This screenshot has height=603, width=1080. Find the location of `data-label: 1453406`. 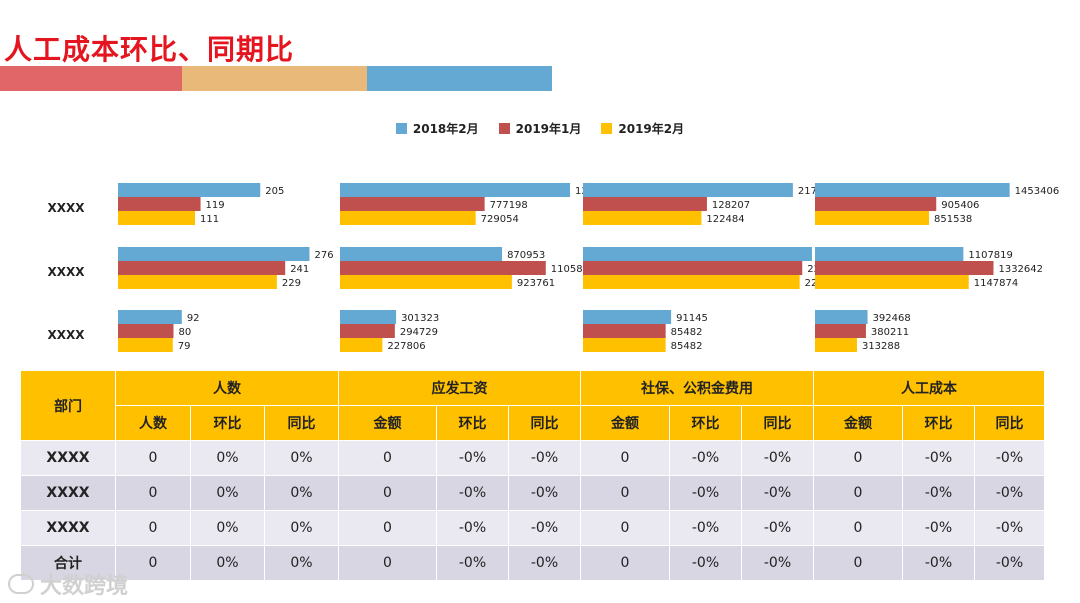

data-label: 1453406 is located at coordinates (1037, 191).